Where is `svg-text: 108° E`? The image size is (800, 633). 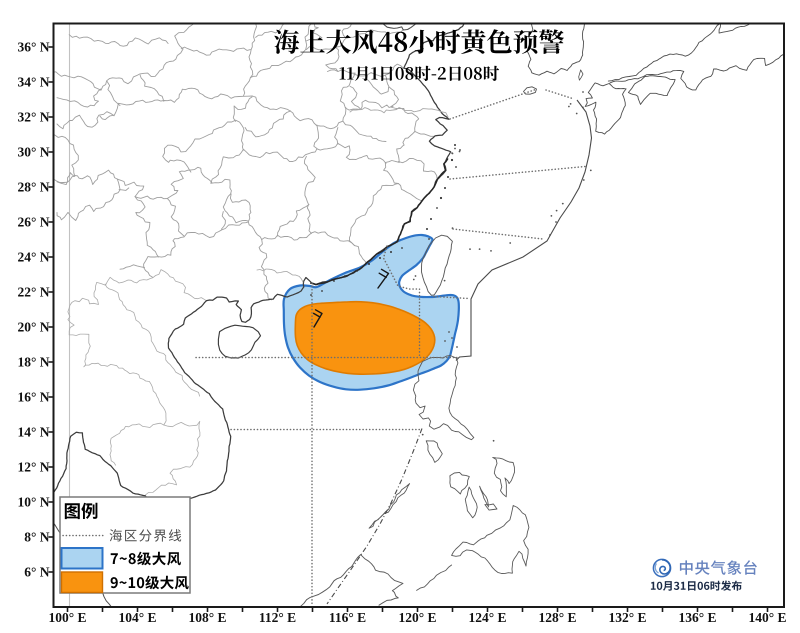 svg-text: 108° E is located at coordinates (207, 617).